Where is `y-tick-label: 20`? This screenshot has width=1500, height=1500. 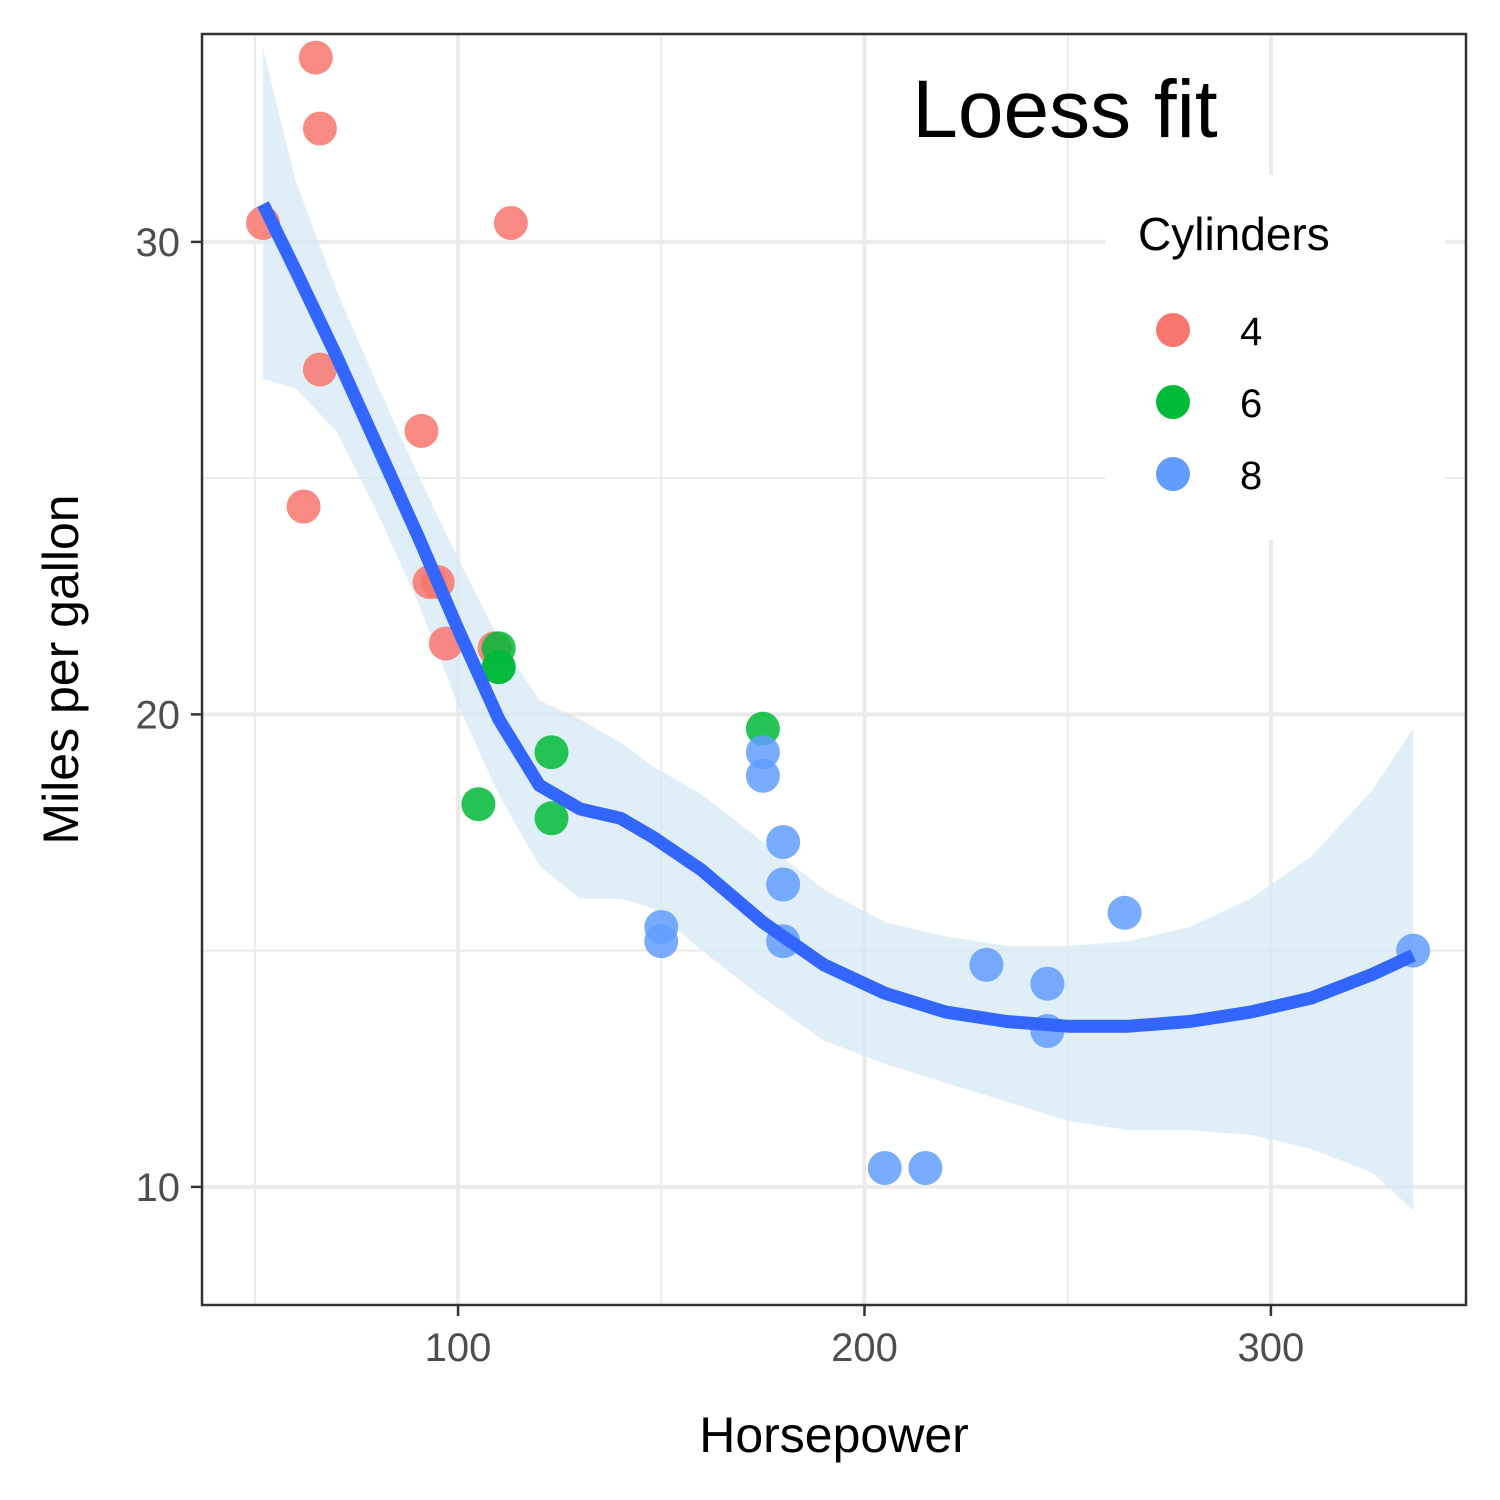 y-tick-label: 20 is located at coordinates (158, 715).